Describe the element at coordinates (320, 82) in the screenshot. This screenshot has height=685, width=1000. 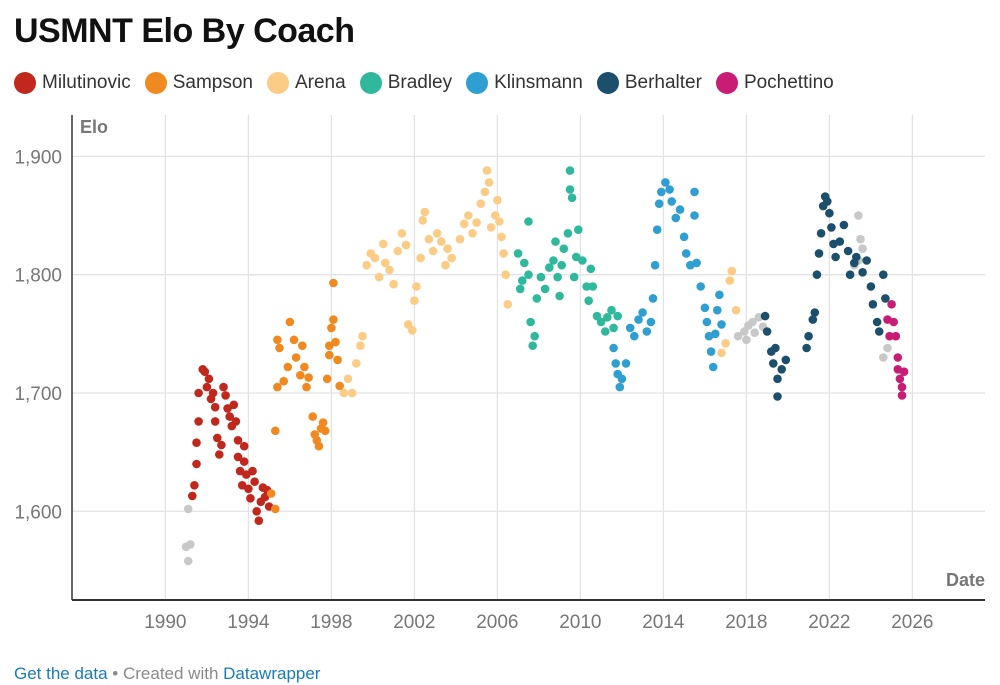
I see `legend-label: Arena` at that location.